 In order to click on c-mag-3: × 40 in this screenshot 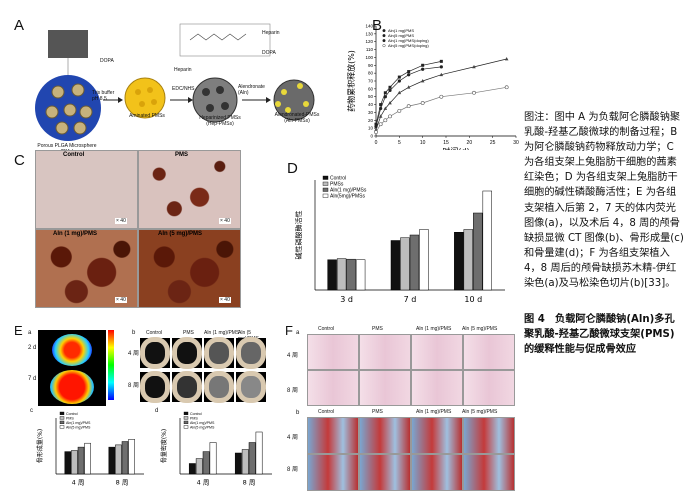, I will do `click(121, 300)`.